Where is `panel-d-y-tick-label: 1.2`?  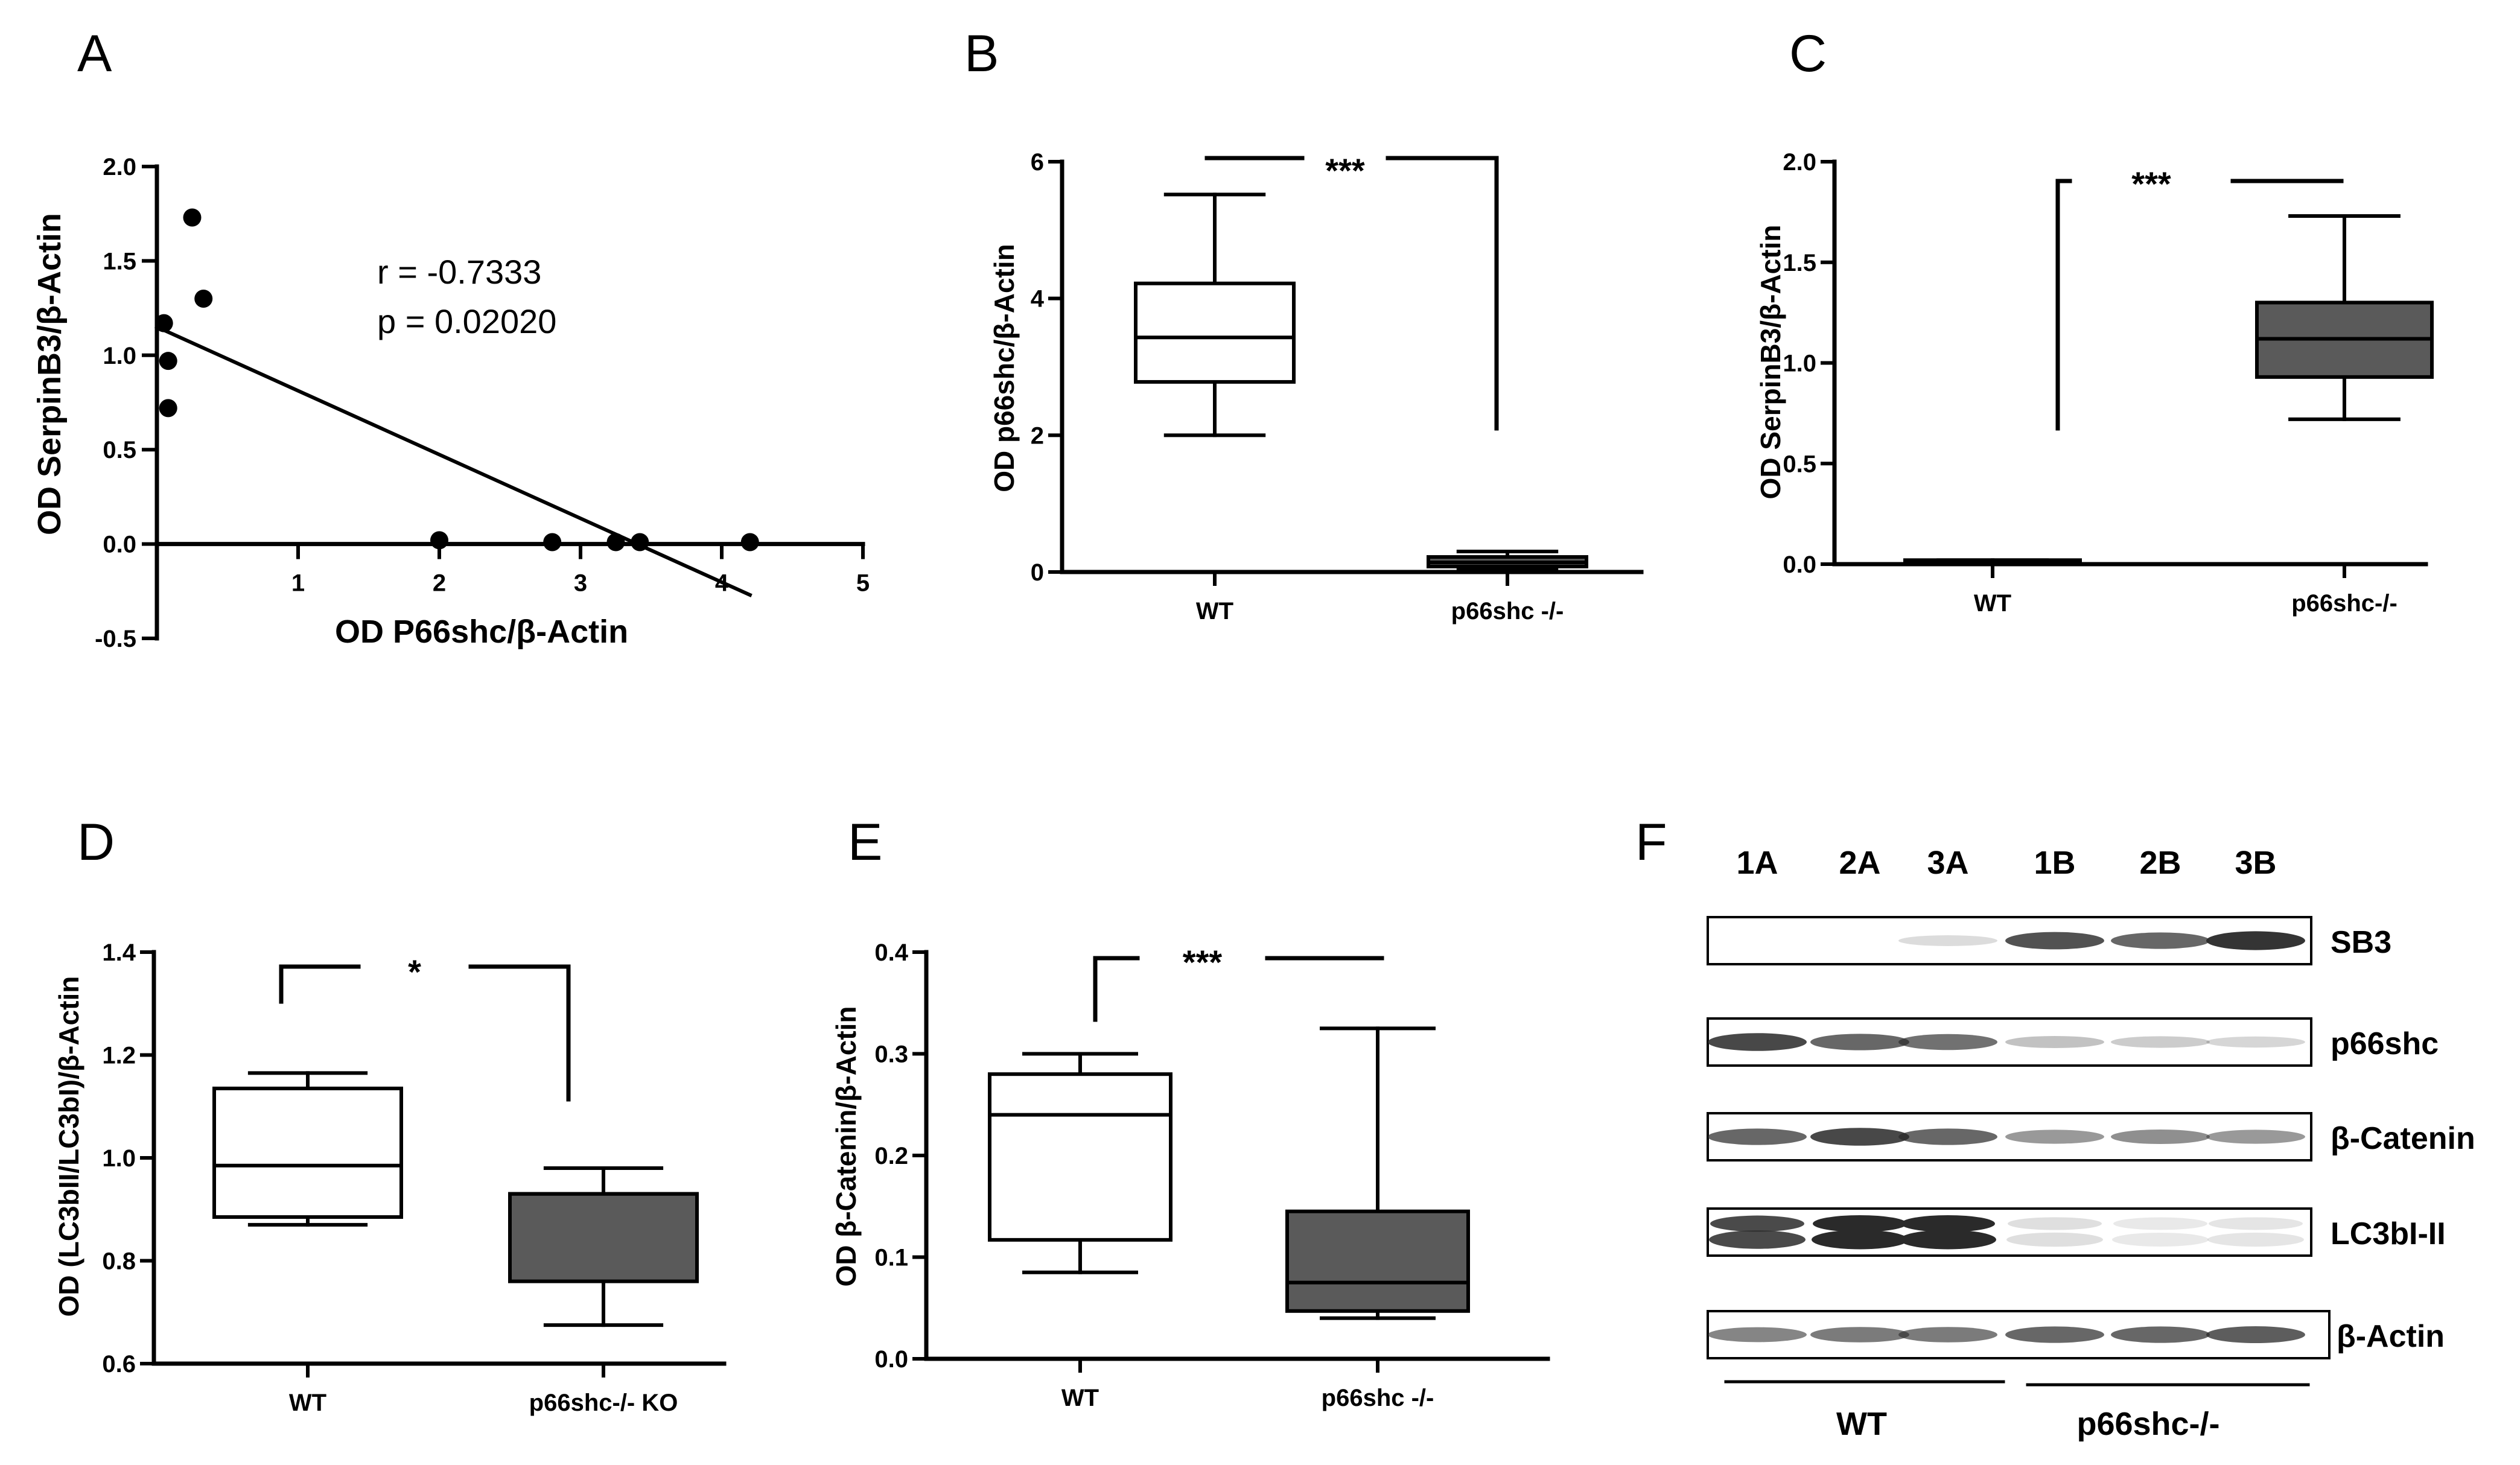 panel-d-y-tick-label: 1.2 is located at coordinates (119, 1056).